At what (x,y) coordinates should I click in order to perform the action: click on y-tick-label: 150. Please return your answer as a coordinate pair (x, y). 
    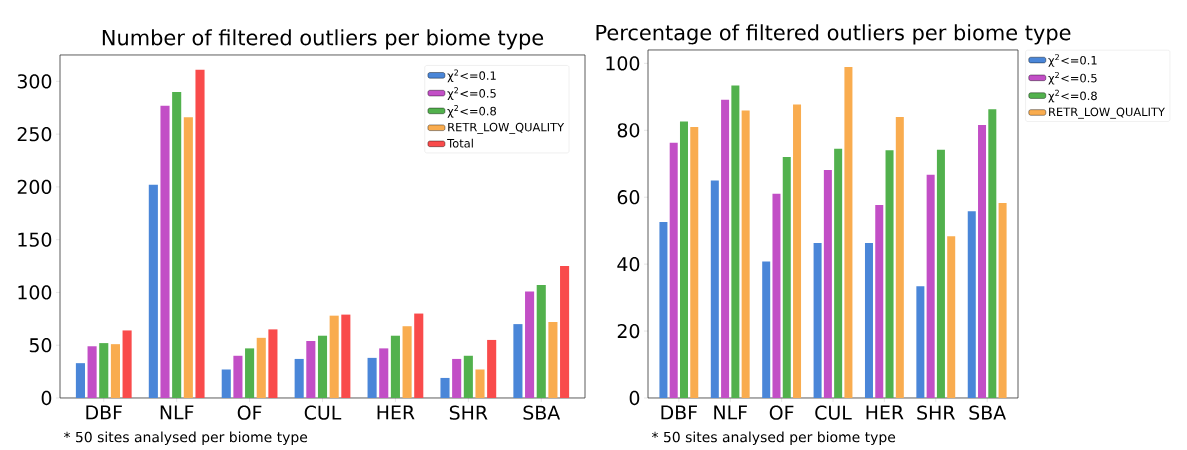
    Looking at the image, I should click on (35, 239).